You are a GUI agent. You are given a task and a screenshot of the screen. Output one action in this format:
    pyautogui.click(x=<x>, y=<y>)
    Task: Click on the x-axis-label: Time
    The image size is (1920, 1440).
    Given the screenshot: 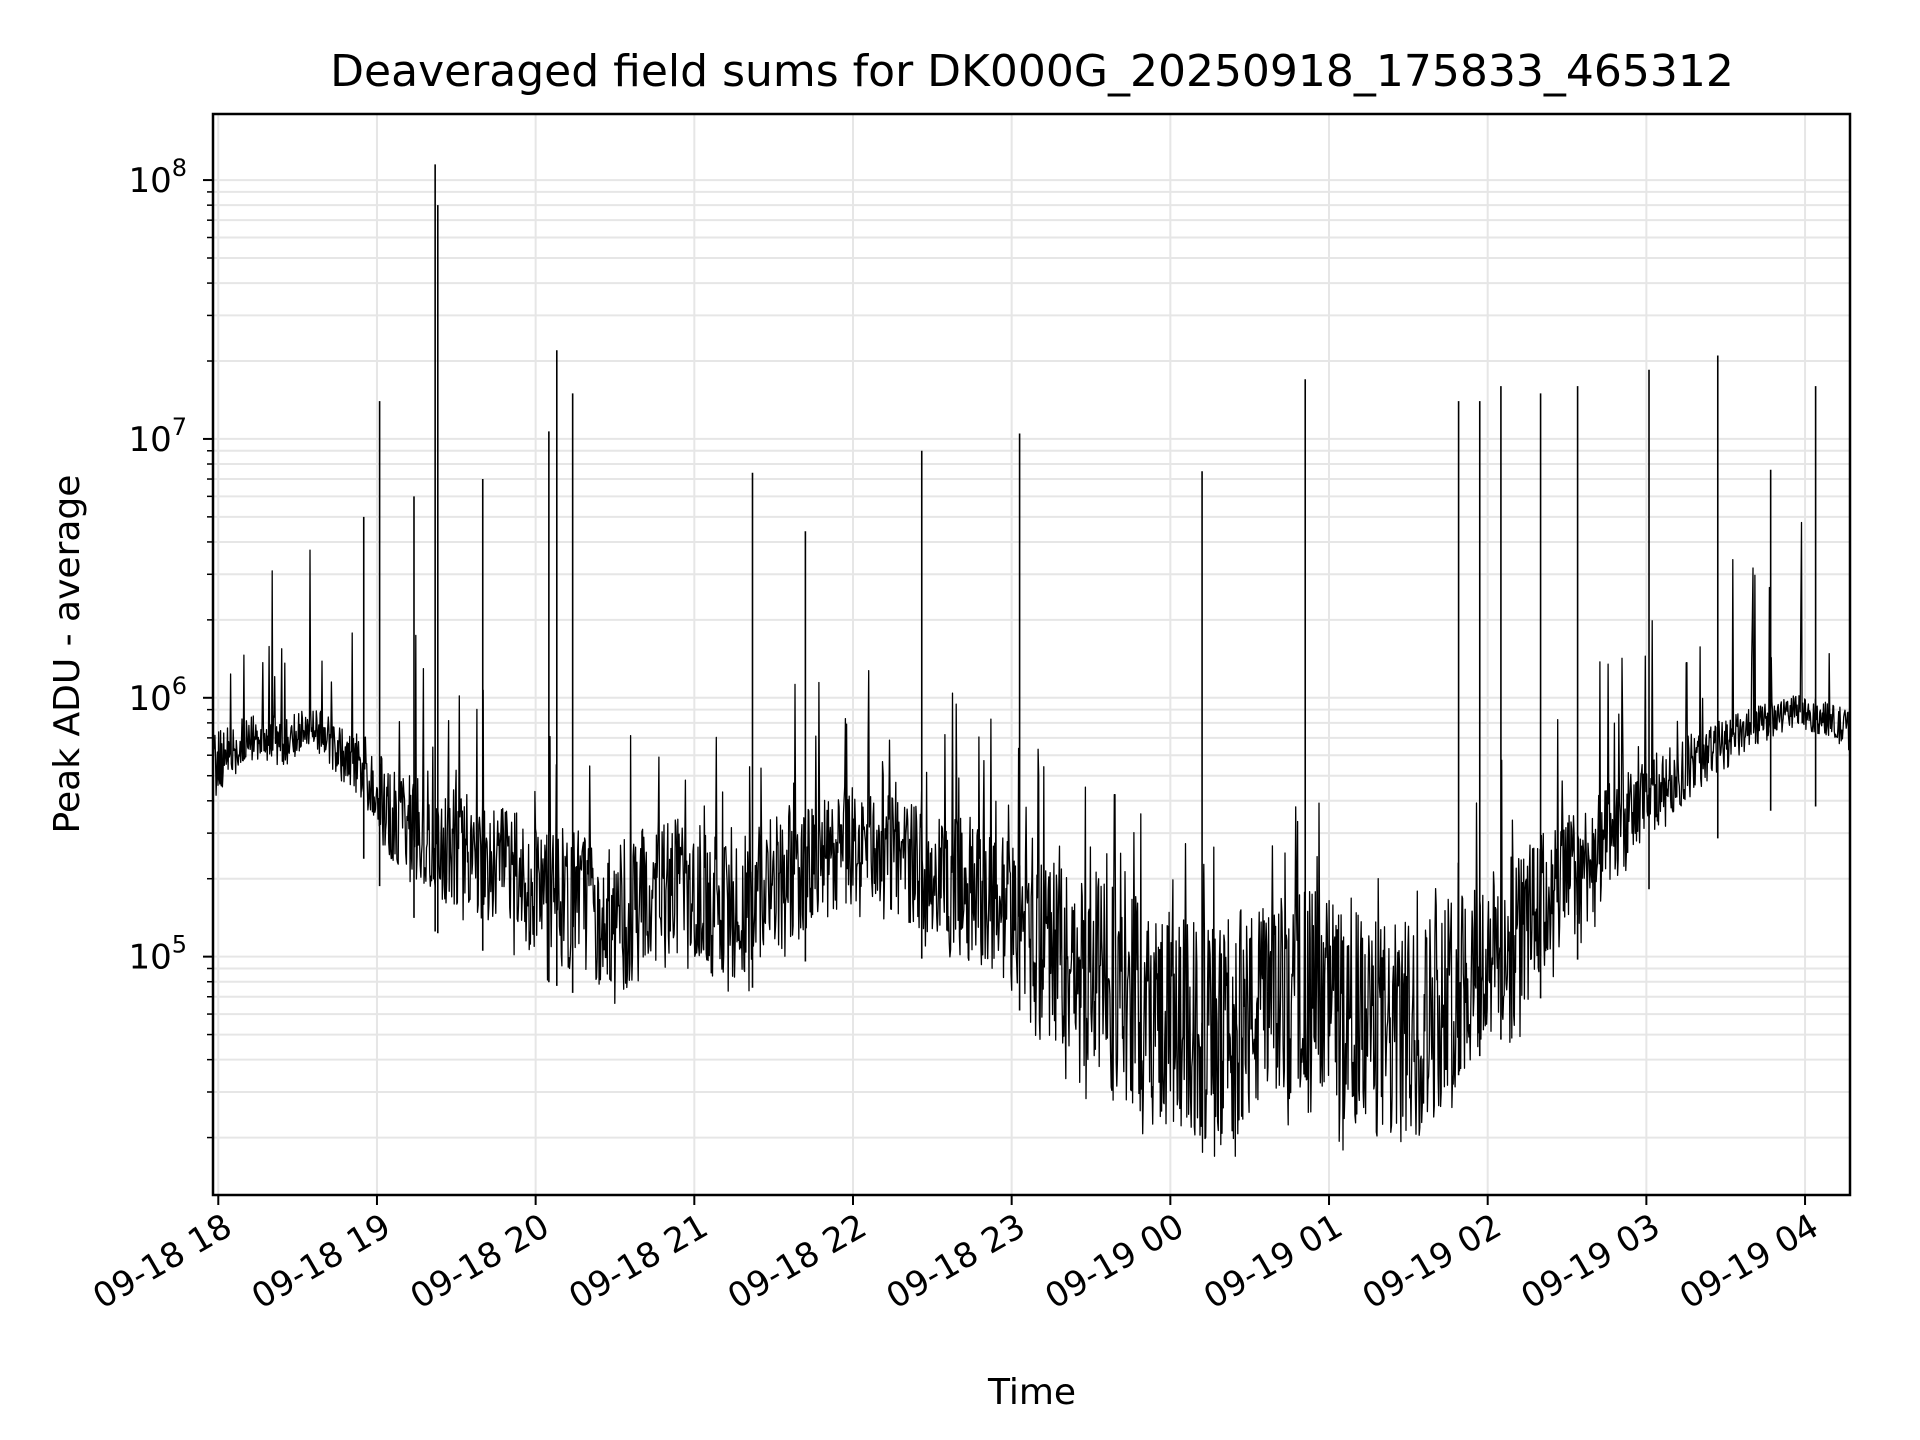 What is the action you would take?
    pyautogui.click(x=1031, y=1392)
    